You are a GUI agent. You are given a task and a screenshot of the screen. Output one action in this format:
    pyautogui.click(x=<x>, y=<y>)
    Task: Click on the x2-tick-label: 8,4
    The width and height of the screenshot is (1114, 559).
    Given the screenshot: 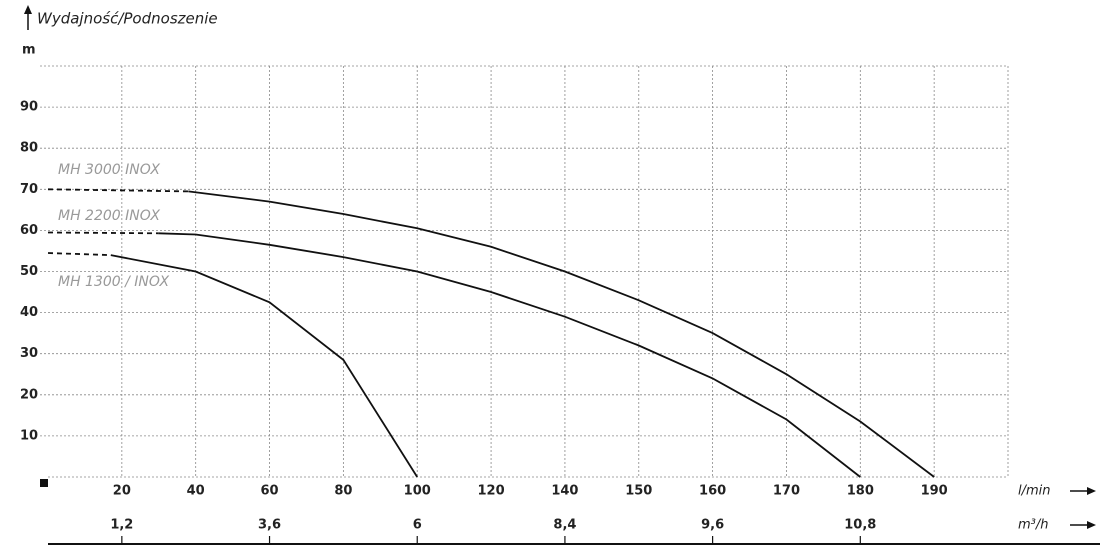 What is the action you would take?
    pyautogui.click(x=564, y=525)
    